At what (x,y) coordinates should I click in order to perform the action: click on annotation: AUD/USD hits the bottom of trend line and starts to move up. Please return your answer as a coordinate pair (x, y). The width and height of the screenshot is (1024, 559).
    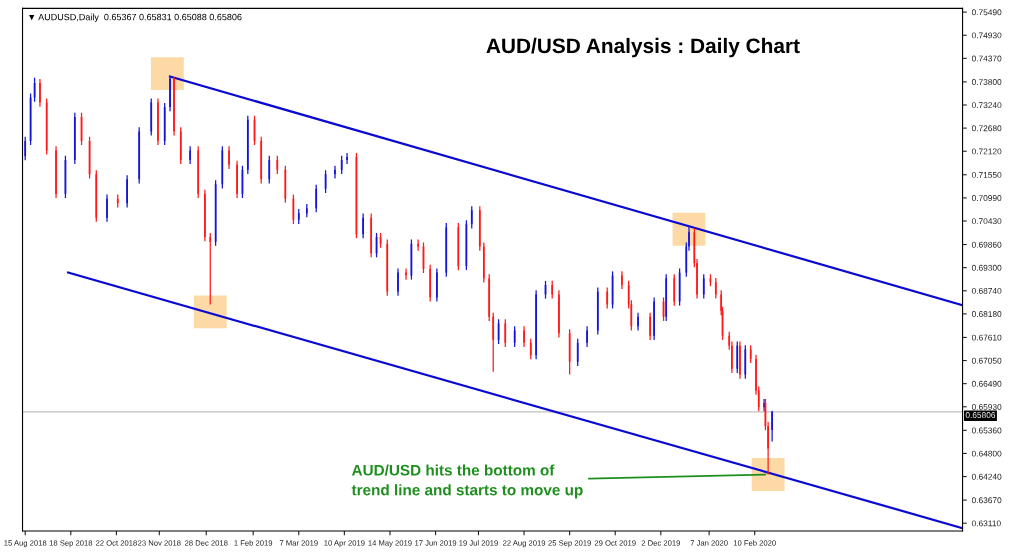
    Looking at the image, I should click on (467, 481).